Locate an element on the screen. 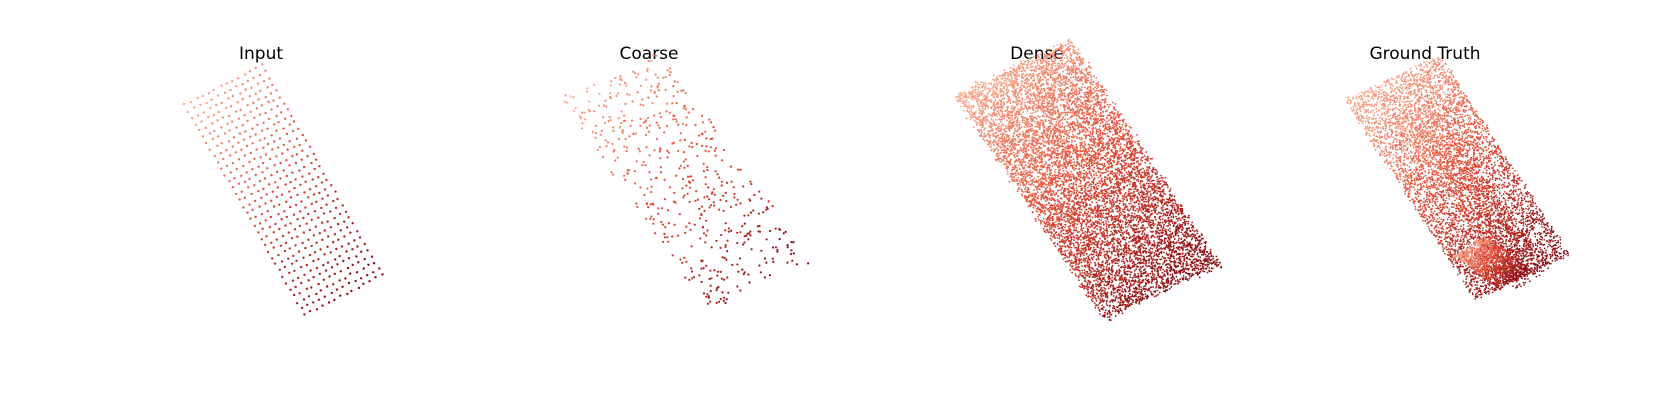  panel-title-coarse: Coarse is located at coordinates (649, 54).